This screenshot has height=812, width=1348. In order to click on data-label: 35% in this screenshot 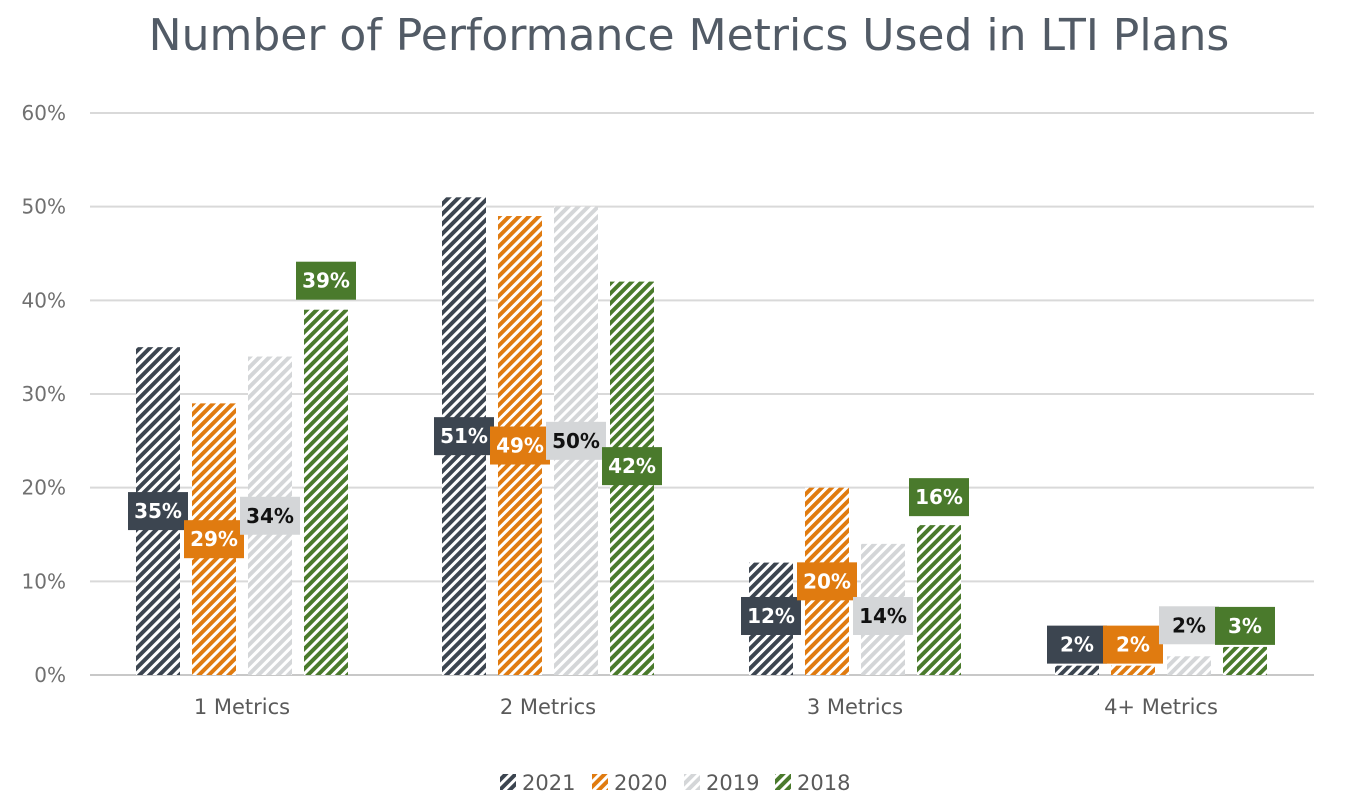, I will do `click(158, 511)`.